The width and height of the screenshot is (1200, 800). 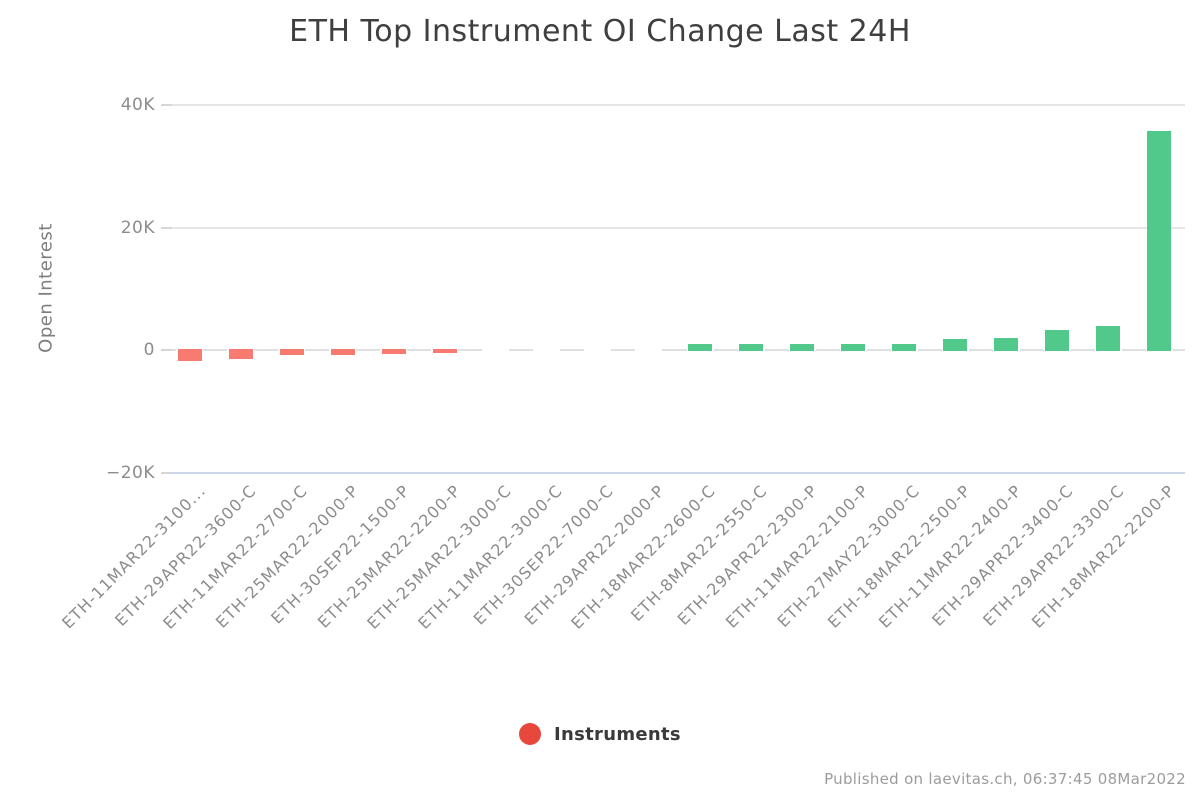 I want to click on y-axis-tick-label: 0, so click(x=149, y=350).